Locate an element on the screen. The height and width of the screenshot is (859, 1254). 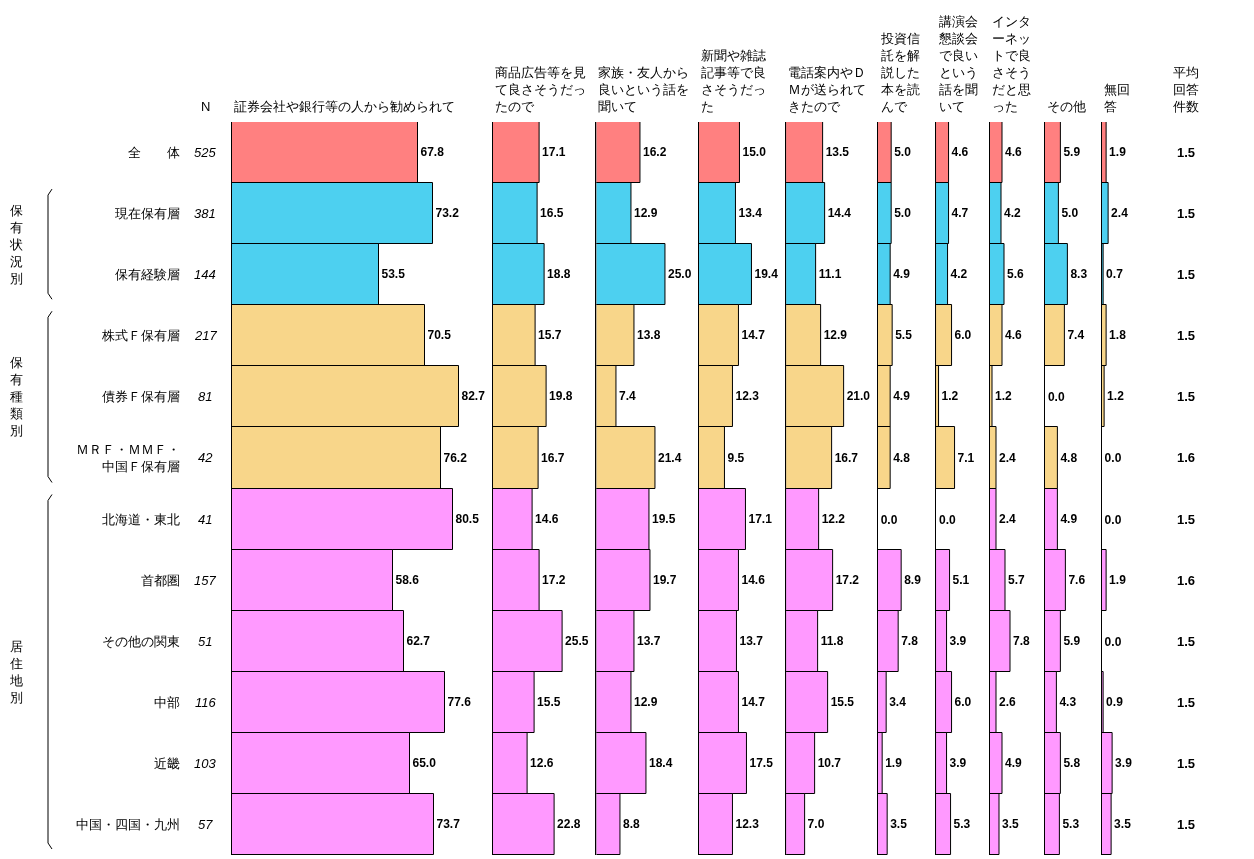
text: 217 is located at coordinates (206, 335).